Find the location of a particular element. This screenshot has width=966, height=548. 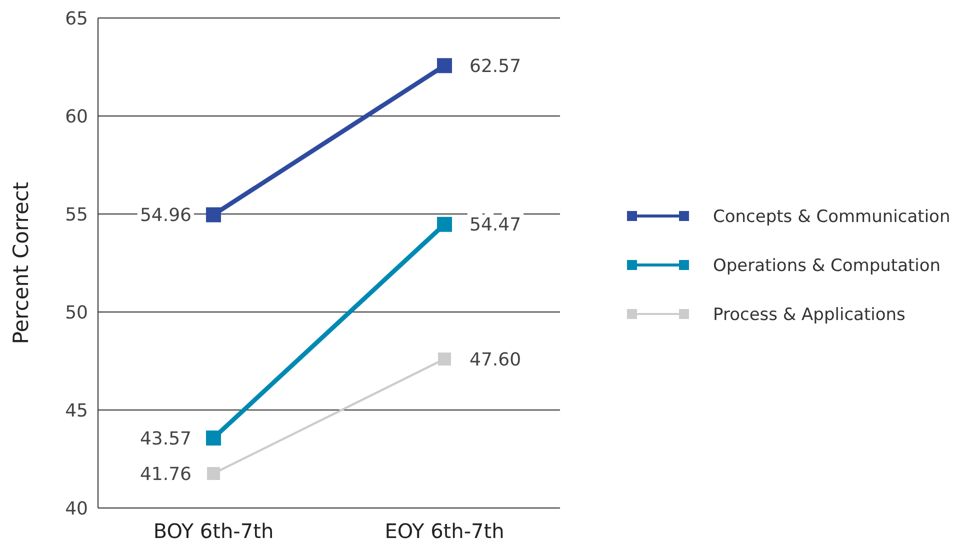

legend-label: Concepts & Communication is located at coordinates (831, 216).